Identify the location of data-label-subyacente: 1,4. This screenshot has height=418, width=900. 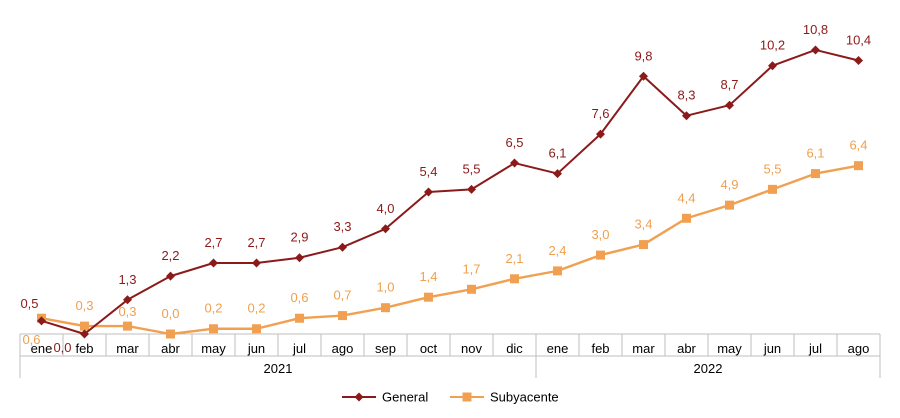
(428, 276).